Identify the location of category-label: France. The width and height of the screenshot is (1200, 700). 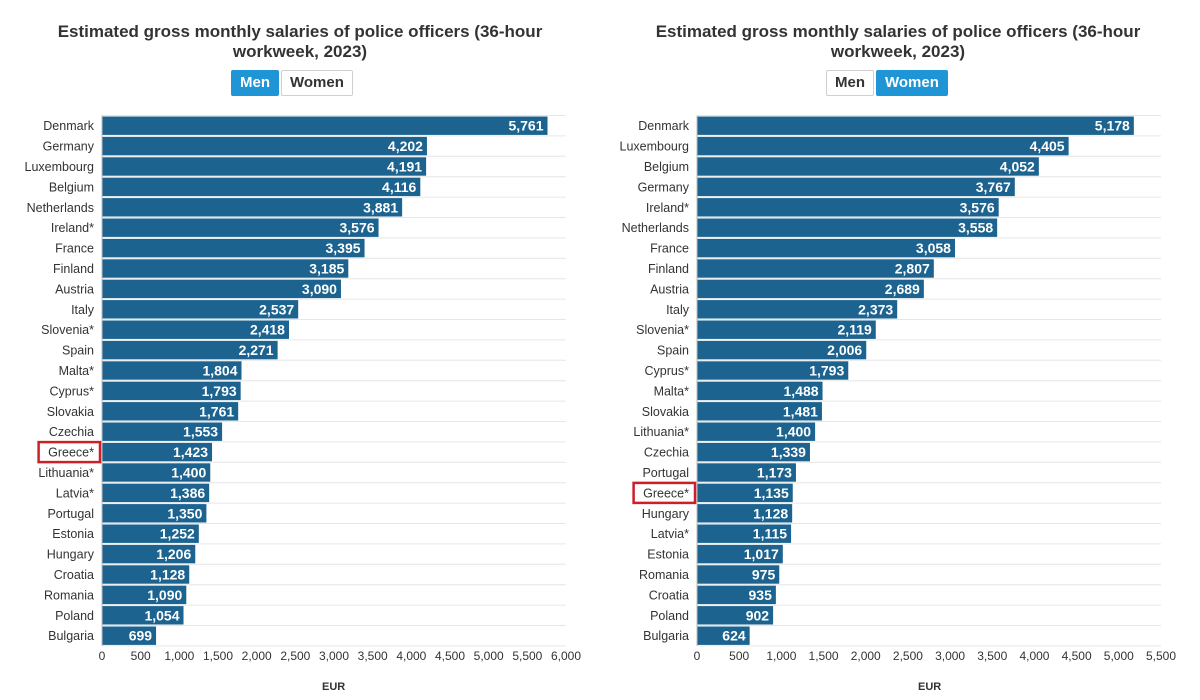
(74, 249).